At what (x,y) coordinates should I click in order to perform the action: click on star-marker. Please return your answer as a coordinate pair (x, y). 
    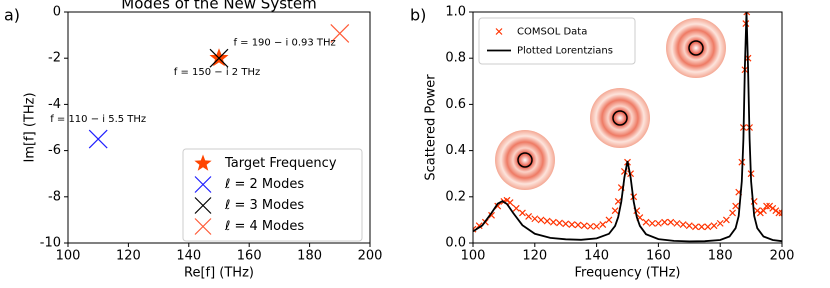
    Looking at the image, I should click on (219, 57).